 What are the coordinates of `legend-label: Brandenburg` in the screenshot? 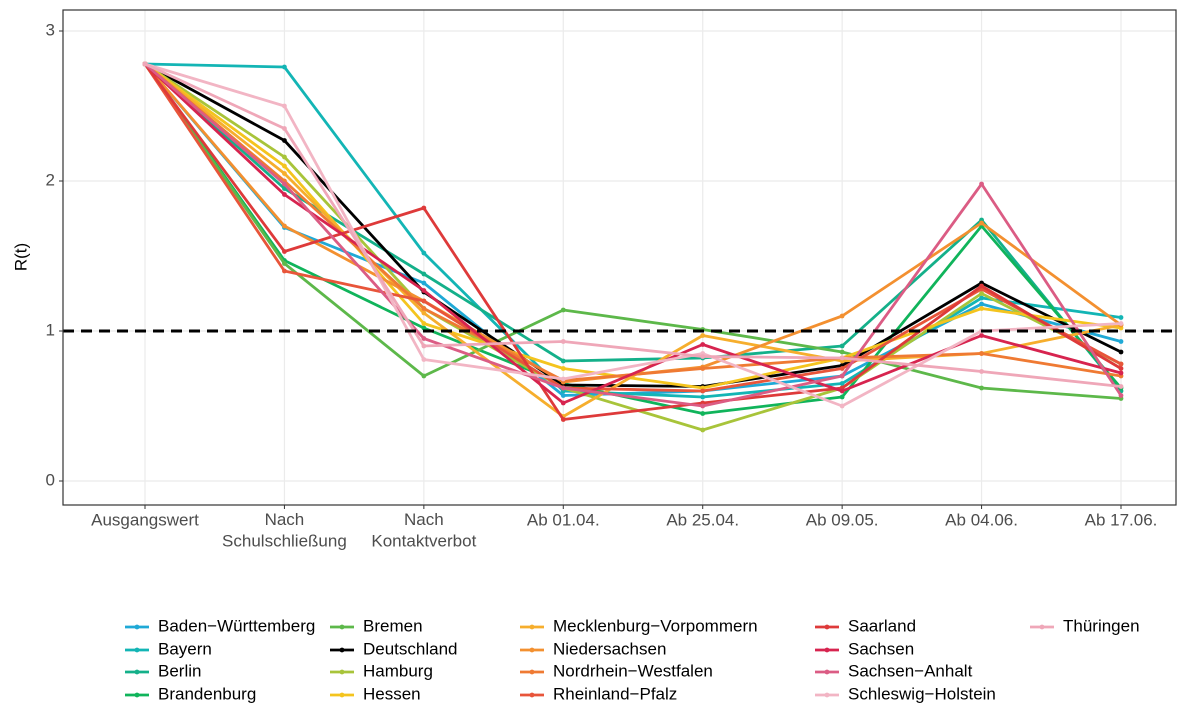 It's located at (207, 693).